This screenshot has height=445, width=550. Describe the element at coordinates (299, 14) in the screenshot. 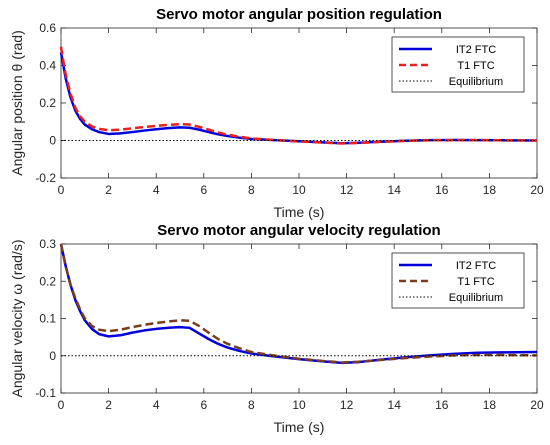

I see `chart-title: Servo motor angular position regulation` at that location.